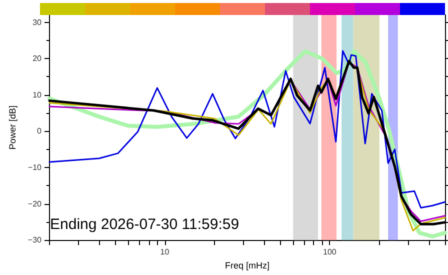  Describe the element at coordinates (13, 128) in the screenshot. I see `y-axis-title: Power [dB]` at that location.